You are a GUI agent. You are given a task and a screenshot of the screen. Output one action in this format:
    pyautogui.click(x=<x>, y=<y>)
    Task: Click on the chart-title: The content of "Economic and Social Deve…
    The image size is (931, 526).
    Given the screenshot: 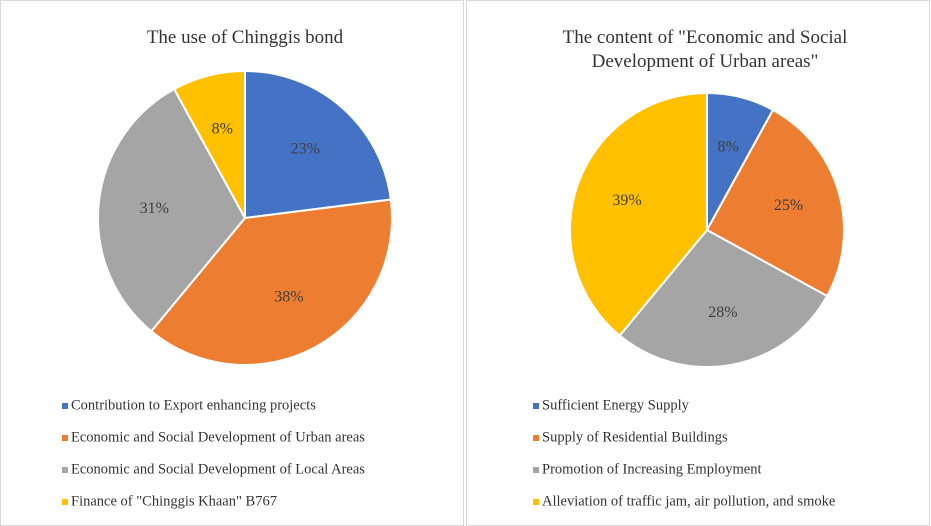 What is the action you would take?
    pyautogui.click(x=705, y=49)
    